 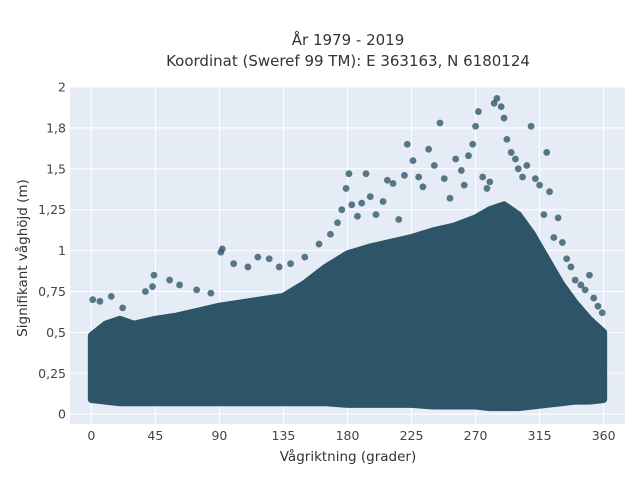 I want to click on x-tick-label: 180, so click(x=348, y=435).